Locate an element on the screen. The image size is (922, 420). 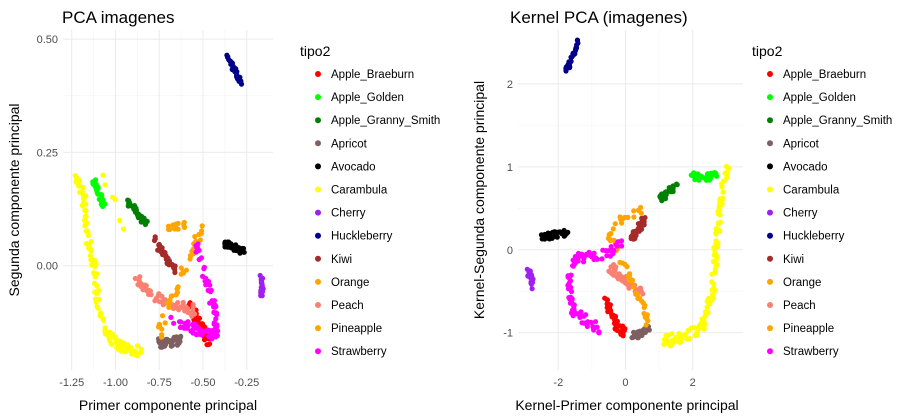
point-cherry is located at coordinates (532, 289).